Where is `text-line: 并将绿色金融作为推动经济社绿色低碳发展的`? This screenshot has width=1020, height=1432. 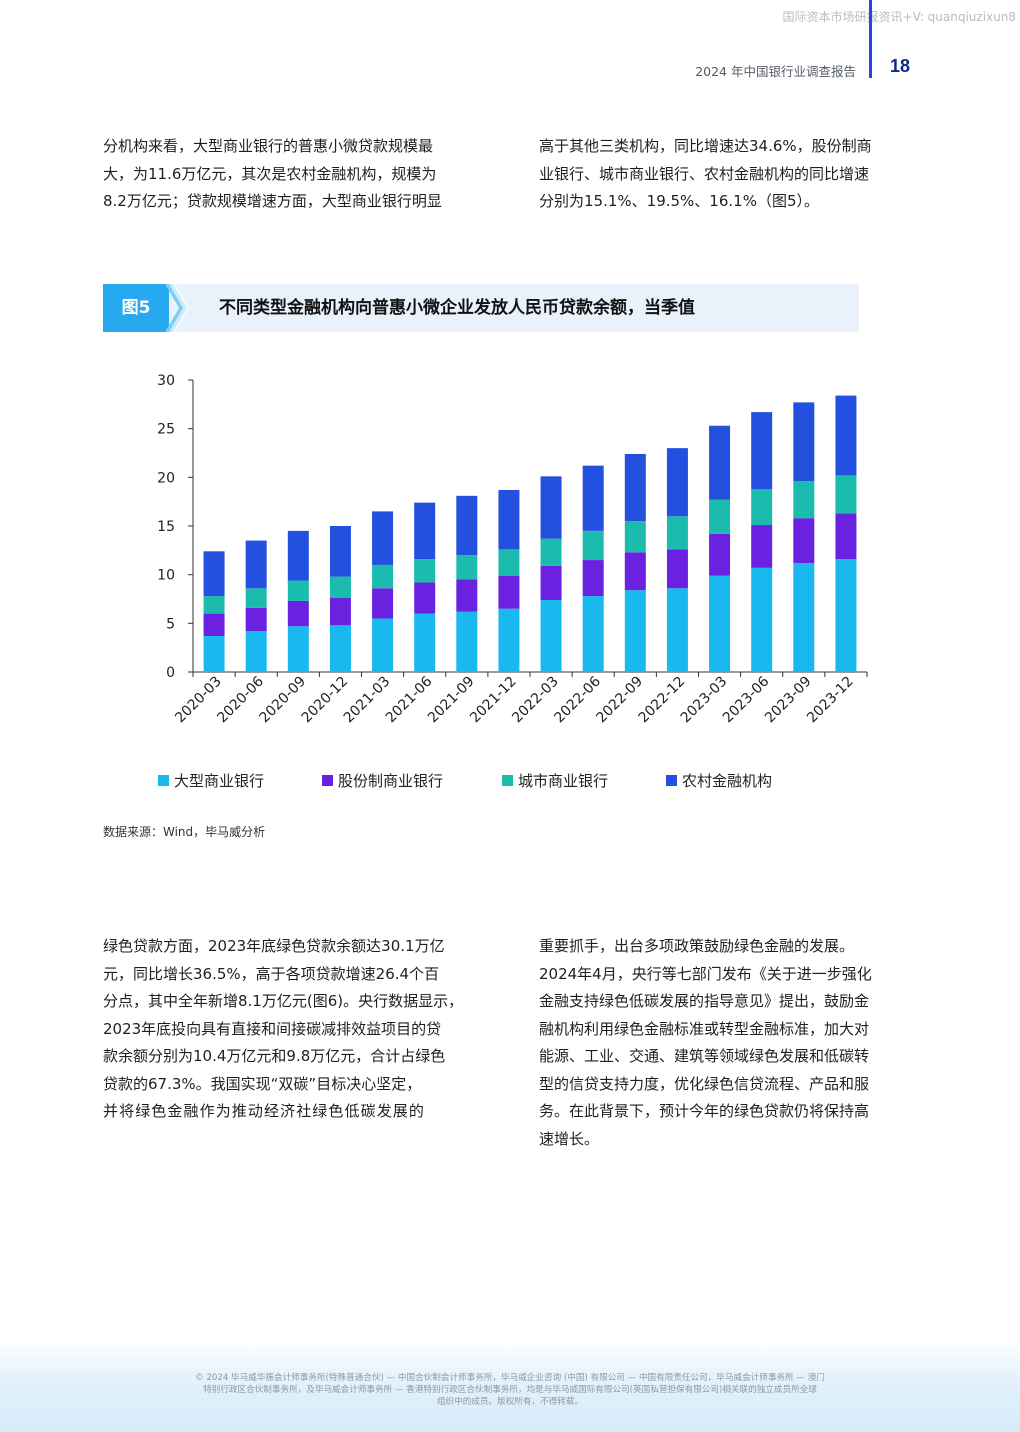
text-line: 并将绿色金融作为推动经济社绿色低碳发展的 is located at coordinates (264, 1111).